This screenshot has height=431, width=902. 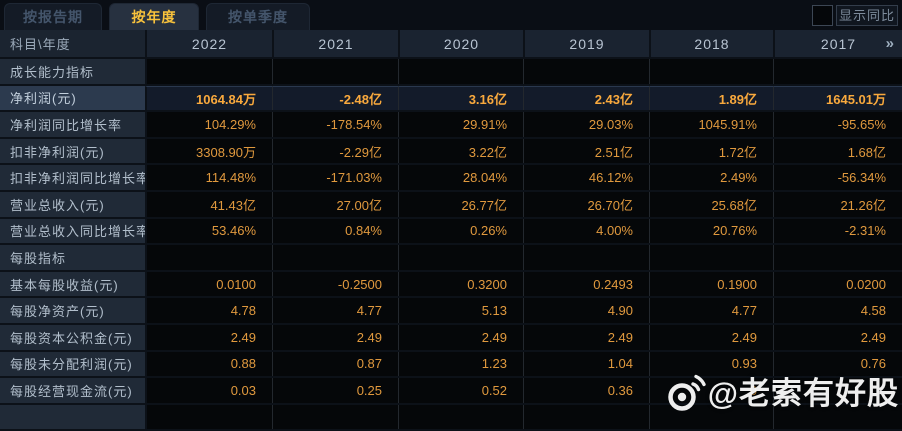 What do you see at coordinates (837, 124) in the screenshot?
I see `value-cell: -95.65%` at bounding box center [837, 124].